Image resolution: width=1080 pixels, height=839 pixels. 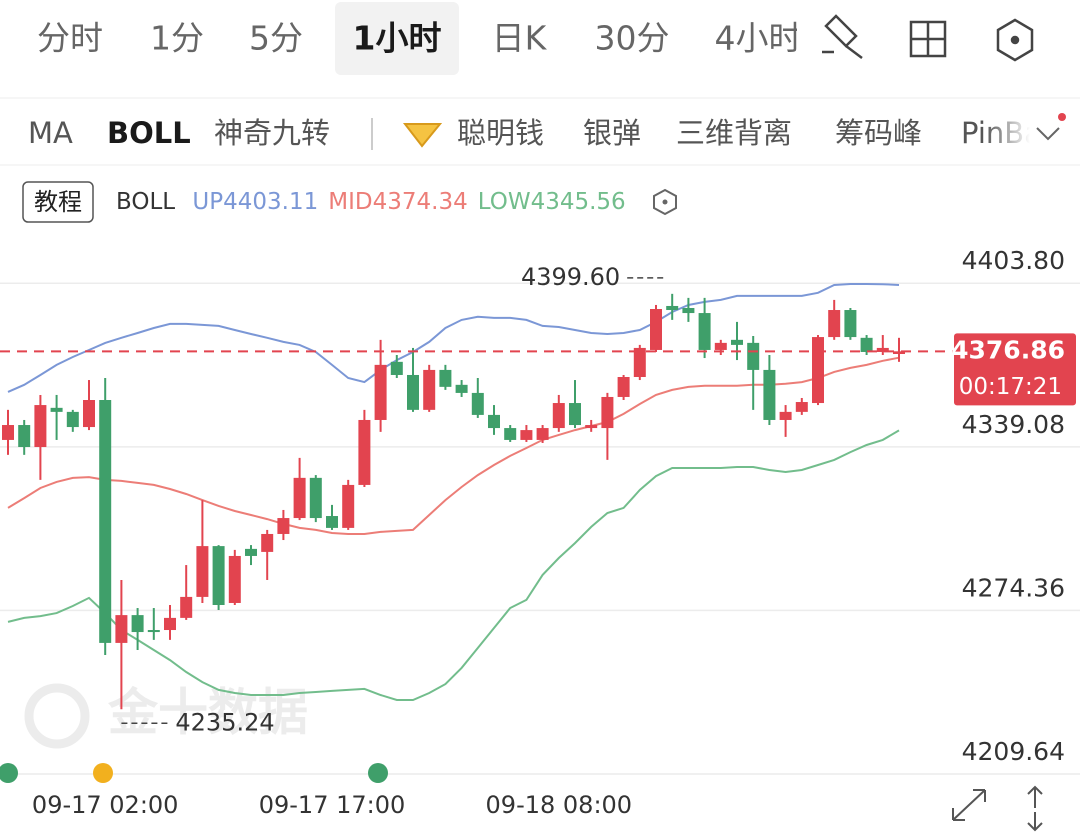 I want to click on tab-bar: 分时 1分 5分 1小时 日K 30分 4小时, so click(x=419, y=38).